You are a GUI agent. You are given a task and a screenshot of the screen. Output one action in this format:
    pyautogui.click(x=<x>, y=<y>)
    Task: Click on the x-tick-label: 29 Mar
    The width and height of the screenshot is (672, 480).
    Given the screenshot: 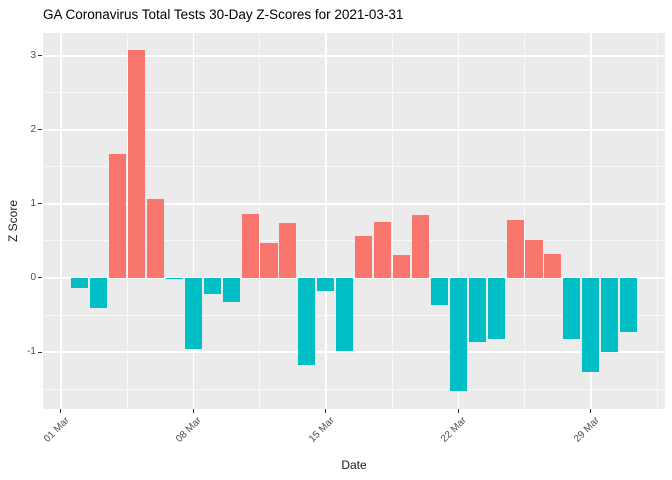 What is the action you would take?
    pyautogui.click(x=586, y=430)
    